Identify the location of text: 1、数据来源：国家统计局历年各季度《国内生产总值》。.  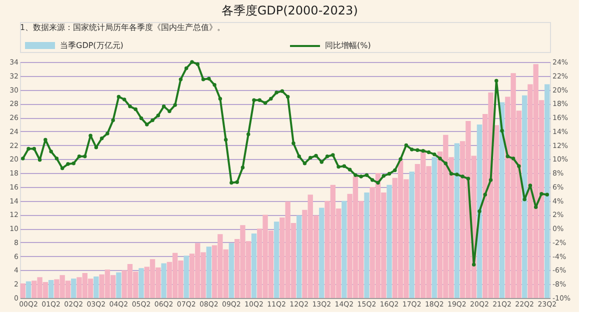
(123, 27).